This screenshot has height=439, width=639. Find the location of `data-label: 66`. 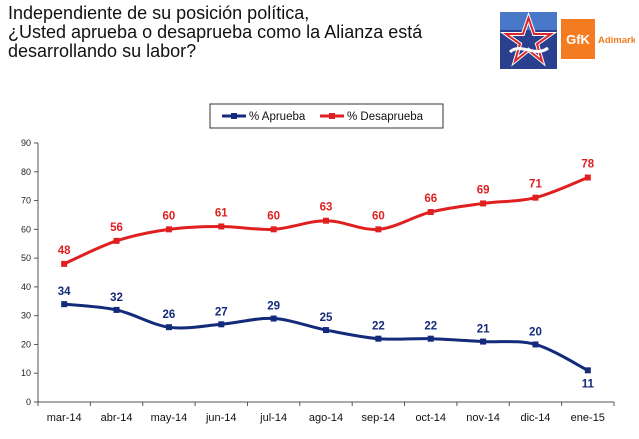

data-label: 66 is located at coordinates (430, 199).